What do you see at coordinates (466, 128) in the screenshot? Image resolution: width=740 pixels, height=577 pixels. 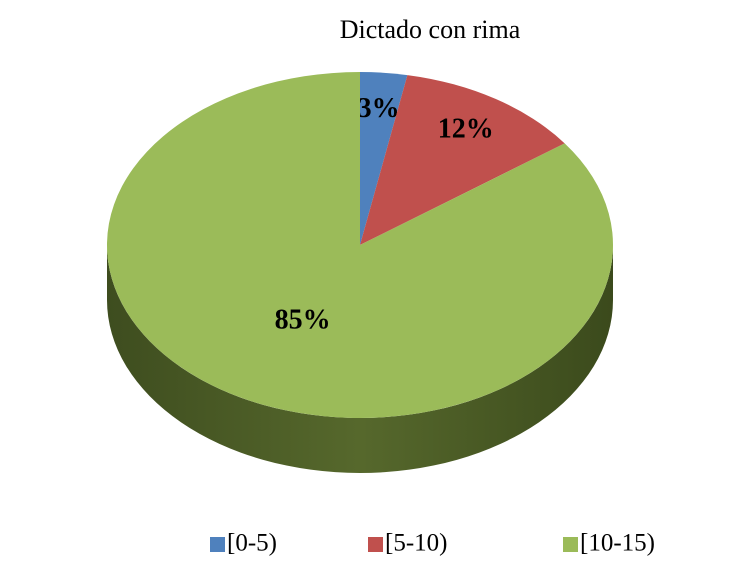 I see `data-label: 12%` at bounding box center [466, 128].